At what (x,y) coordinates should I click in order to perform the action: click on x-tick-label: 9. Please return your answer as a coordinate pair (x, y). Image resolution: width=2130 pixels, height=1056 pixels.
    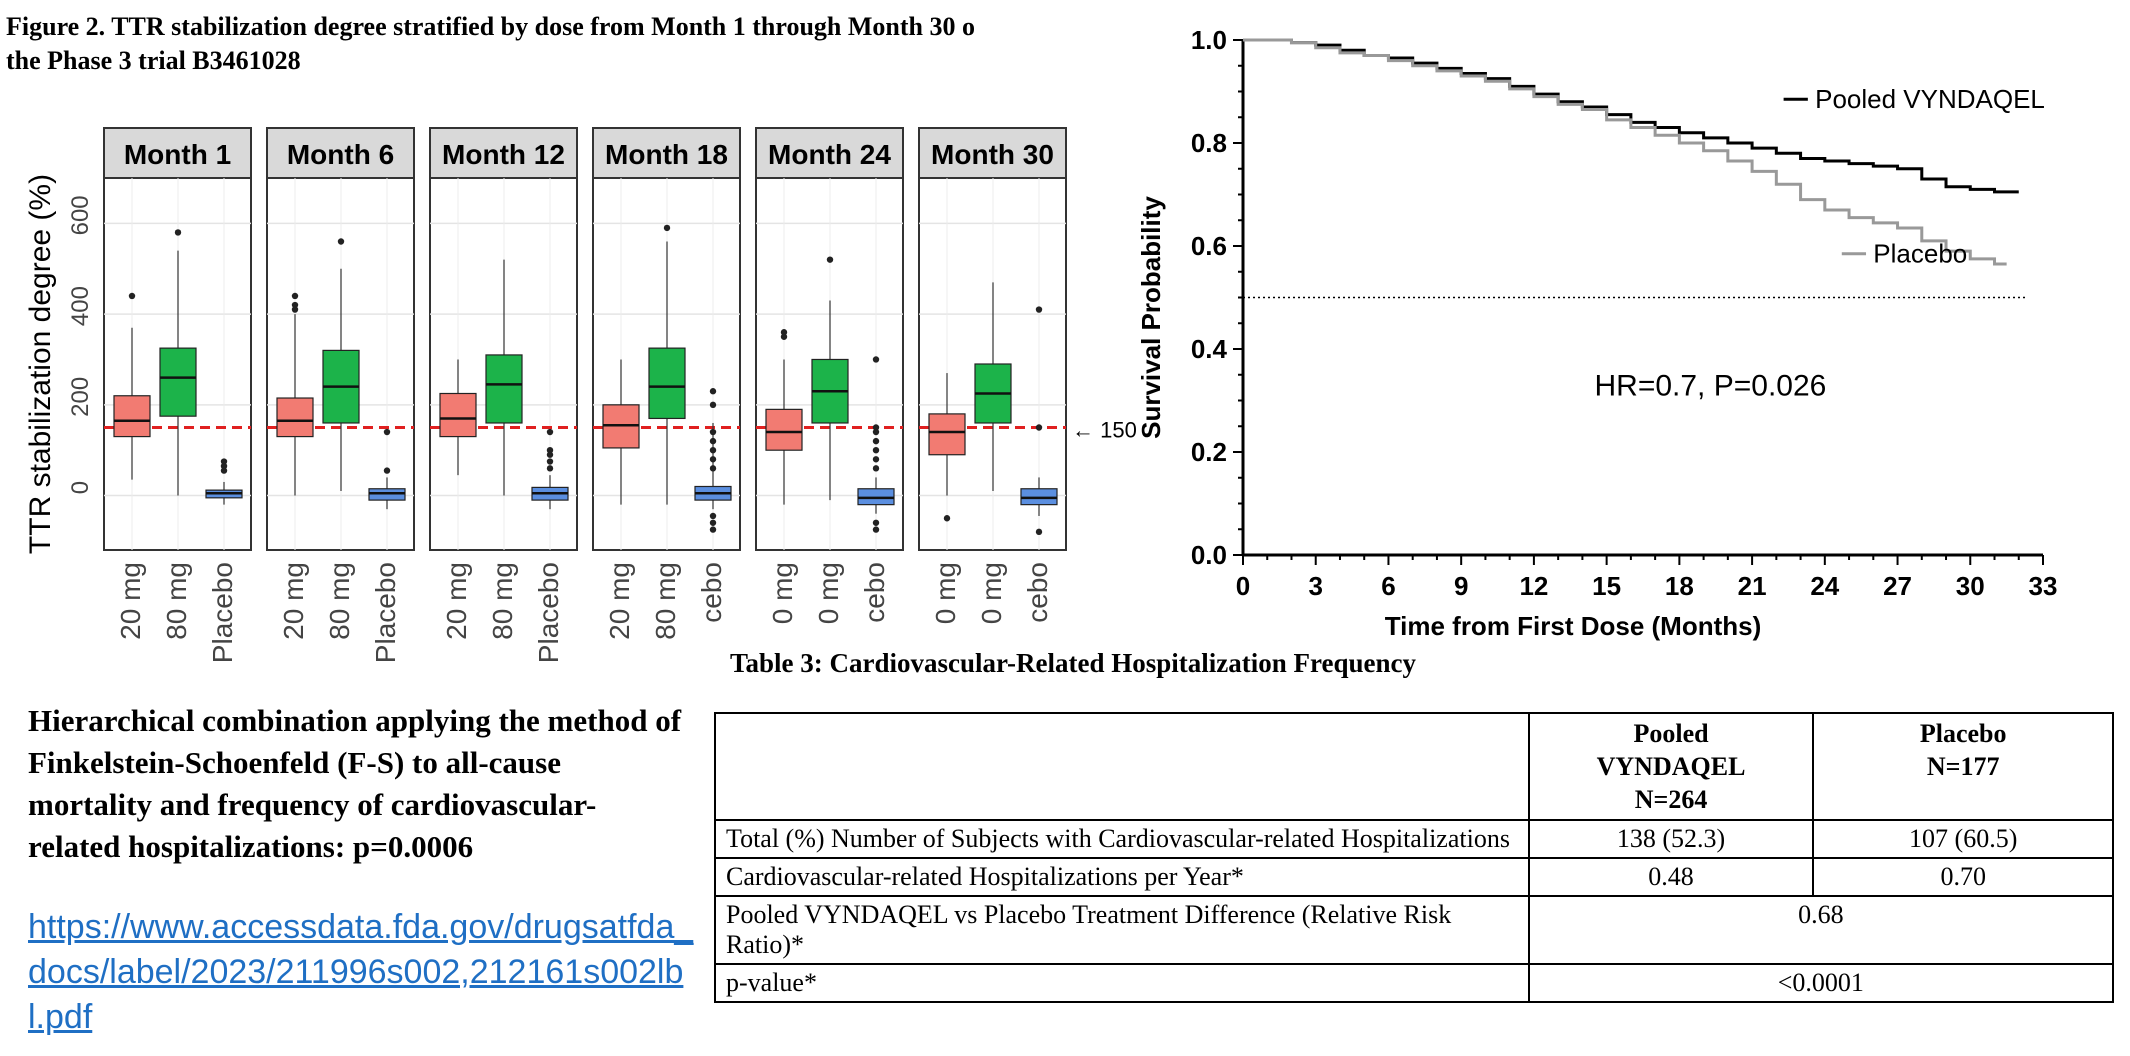
    Looking at the image, I should click on (1461, 586).